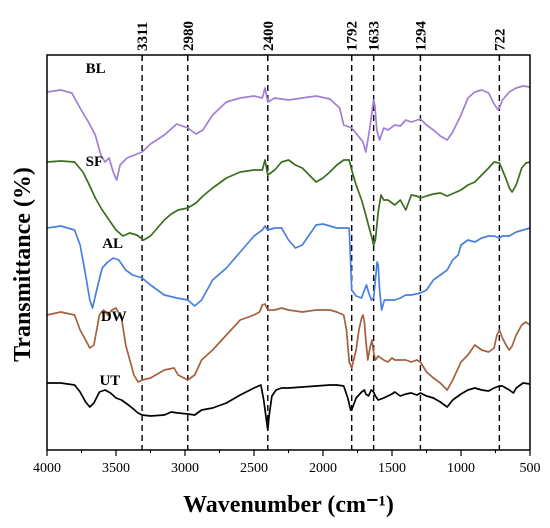 The height and width of the screenshot is (528, 550). What do you see at coordinates (288, 347) in the screenshot?
I see `series-line-dw` at bounding box center [288, 347].